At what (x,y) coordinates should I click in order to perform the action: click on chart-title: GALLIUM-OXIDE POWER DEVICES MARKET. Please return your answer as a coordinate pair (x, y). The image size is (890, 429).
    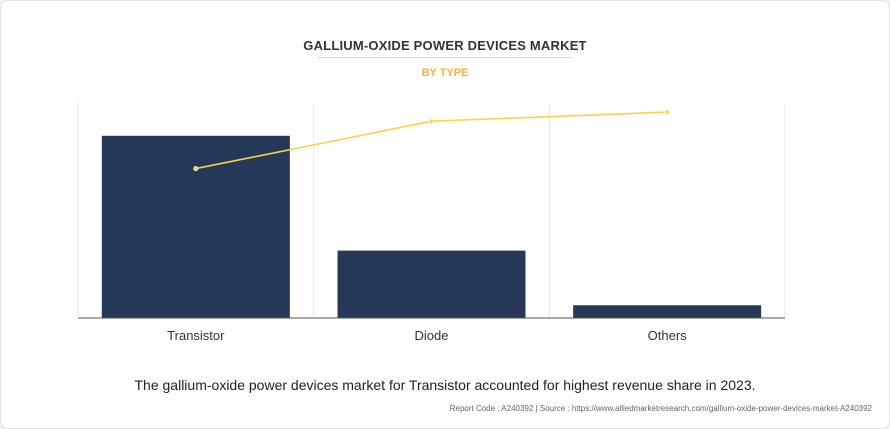
    Looking at the image, I should click on (445, 45).